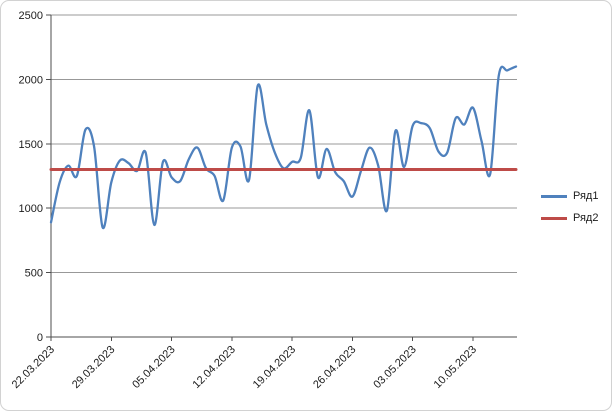  Describe the element at coordinates (586, 218) in the screenshot. I see `legend-label-series2: Ряд2` at that location.